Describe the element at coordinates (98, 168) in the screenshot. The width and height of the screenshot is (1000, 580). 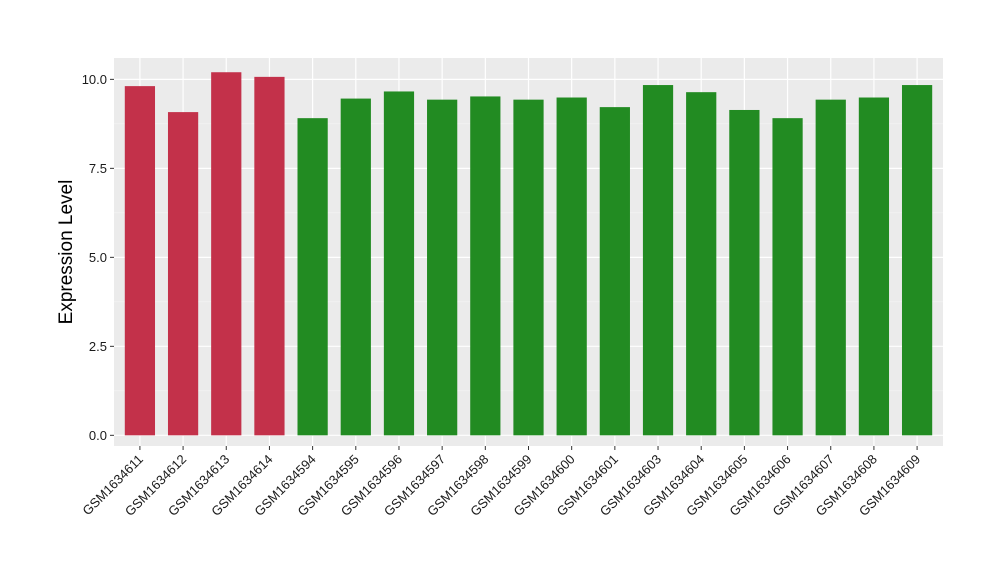
I see `y-tick-label: 7.5` at that location.